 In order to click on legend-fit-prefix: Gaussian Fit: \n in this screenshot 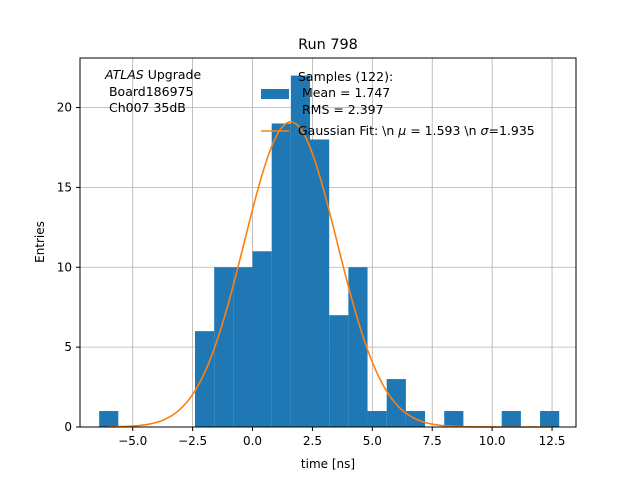, I will do `click(348, 130)`.